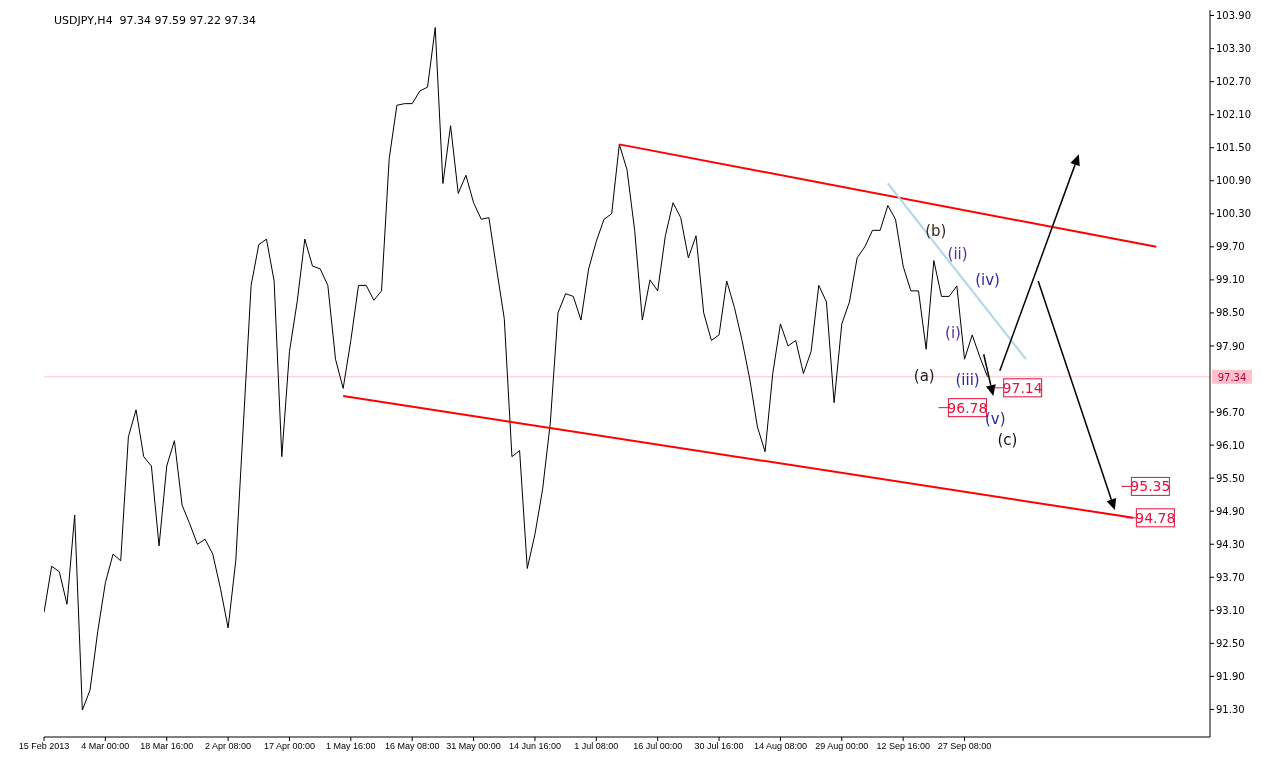 This screenshot has height=769, width=1268. What do you see at coordinates (412, 746) in the screenshot?
I see `x-tick-label: 16 May 08:00` at bounding box center [412, 746].